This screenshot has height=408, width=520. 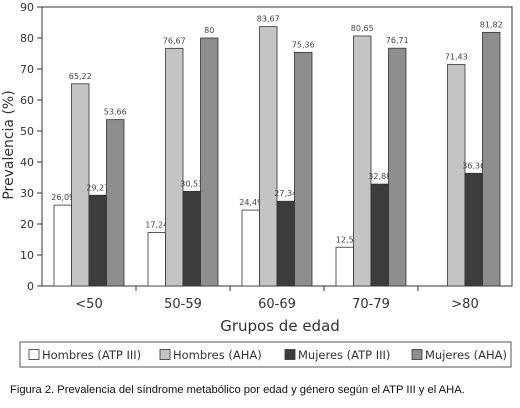 What do you see at coordinates (27, 100) in the screenshot?
I see `y-tick-label: 60` at bounding box center [27, 100].